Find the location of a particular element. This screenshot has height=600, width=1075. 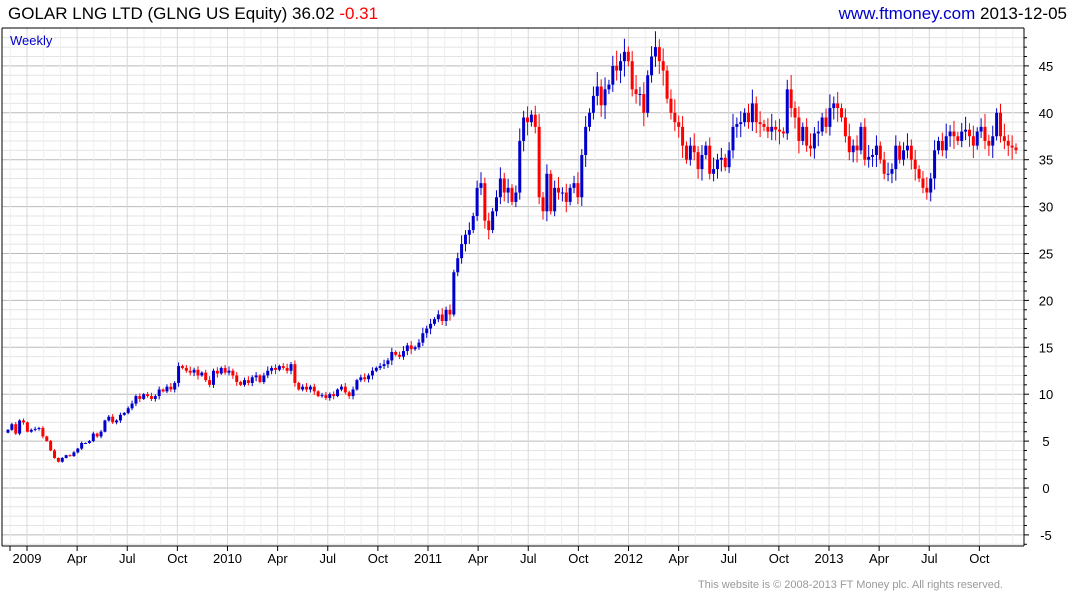

x-tick-label: 2010 is located at coordinates (227, 558).